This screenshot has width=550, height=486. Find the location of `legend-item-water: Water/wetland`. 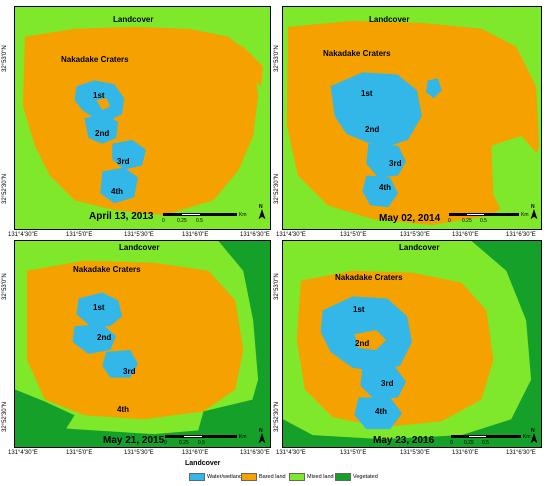

legend-item-water: Water/wetland is located at coordinates (215, 477).